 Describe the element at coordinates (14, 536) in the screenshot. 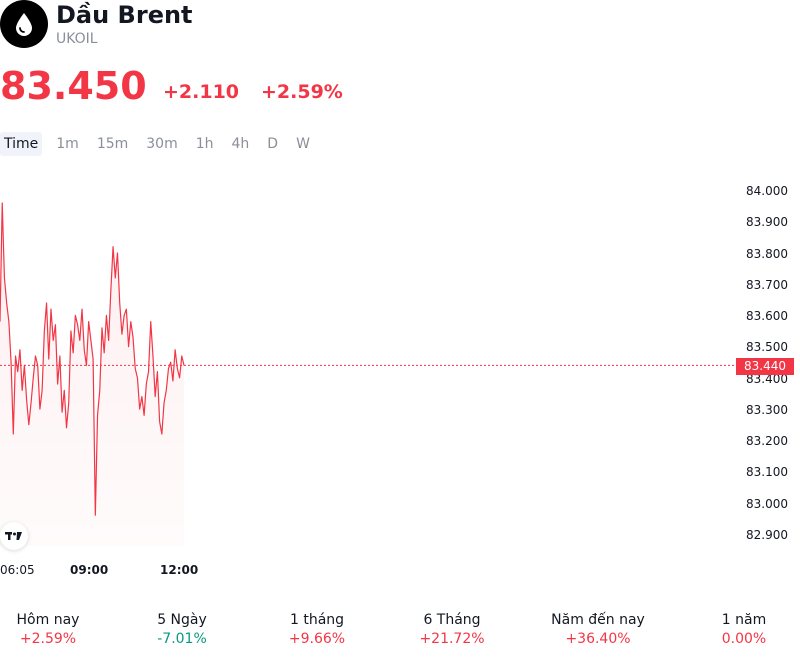

I see `tradingview-logo-icon` at that location.